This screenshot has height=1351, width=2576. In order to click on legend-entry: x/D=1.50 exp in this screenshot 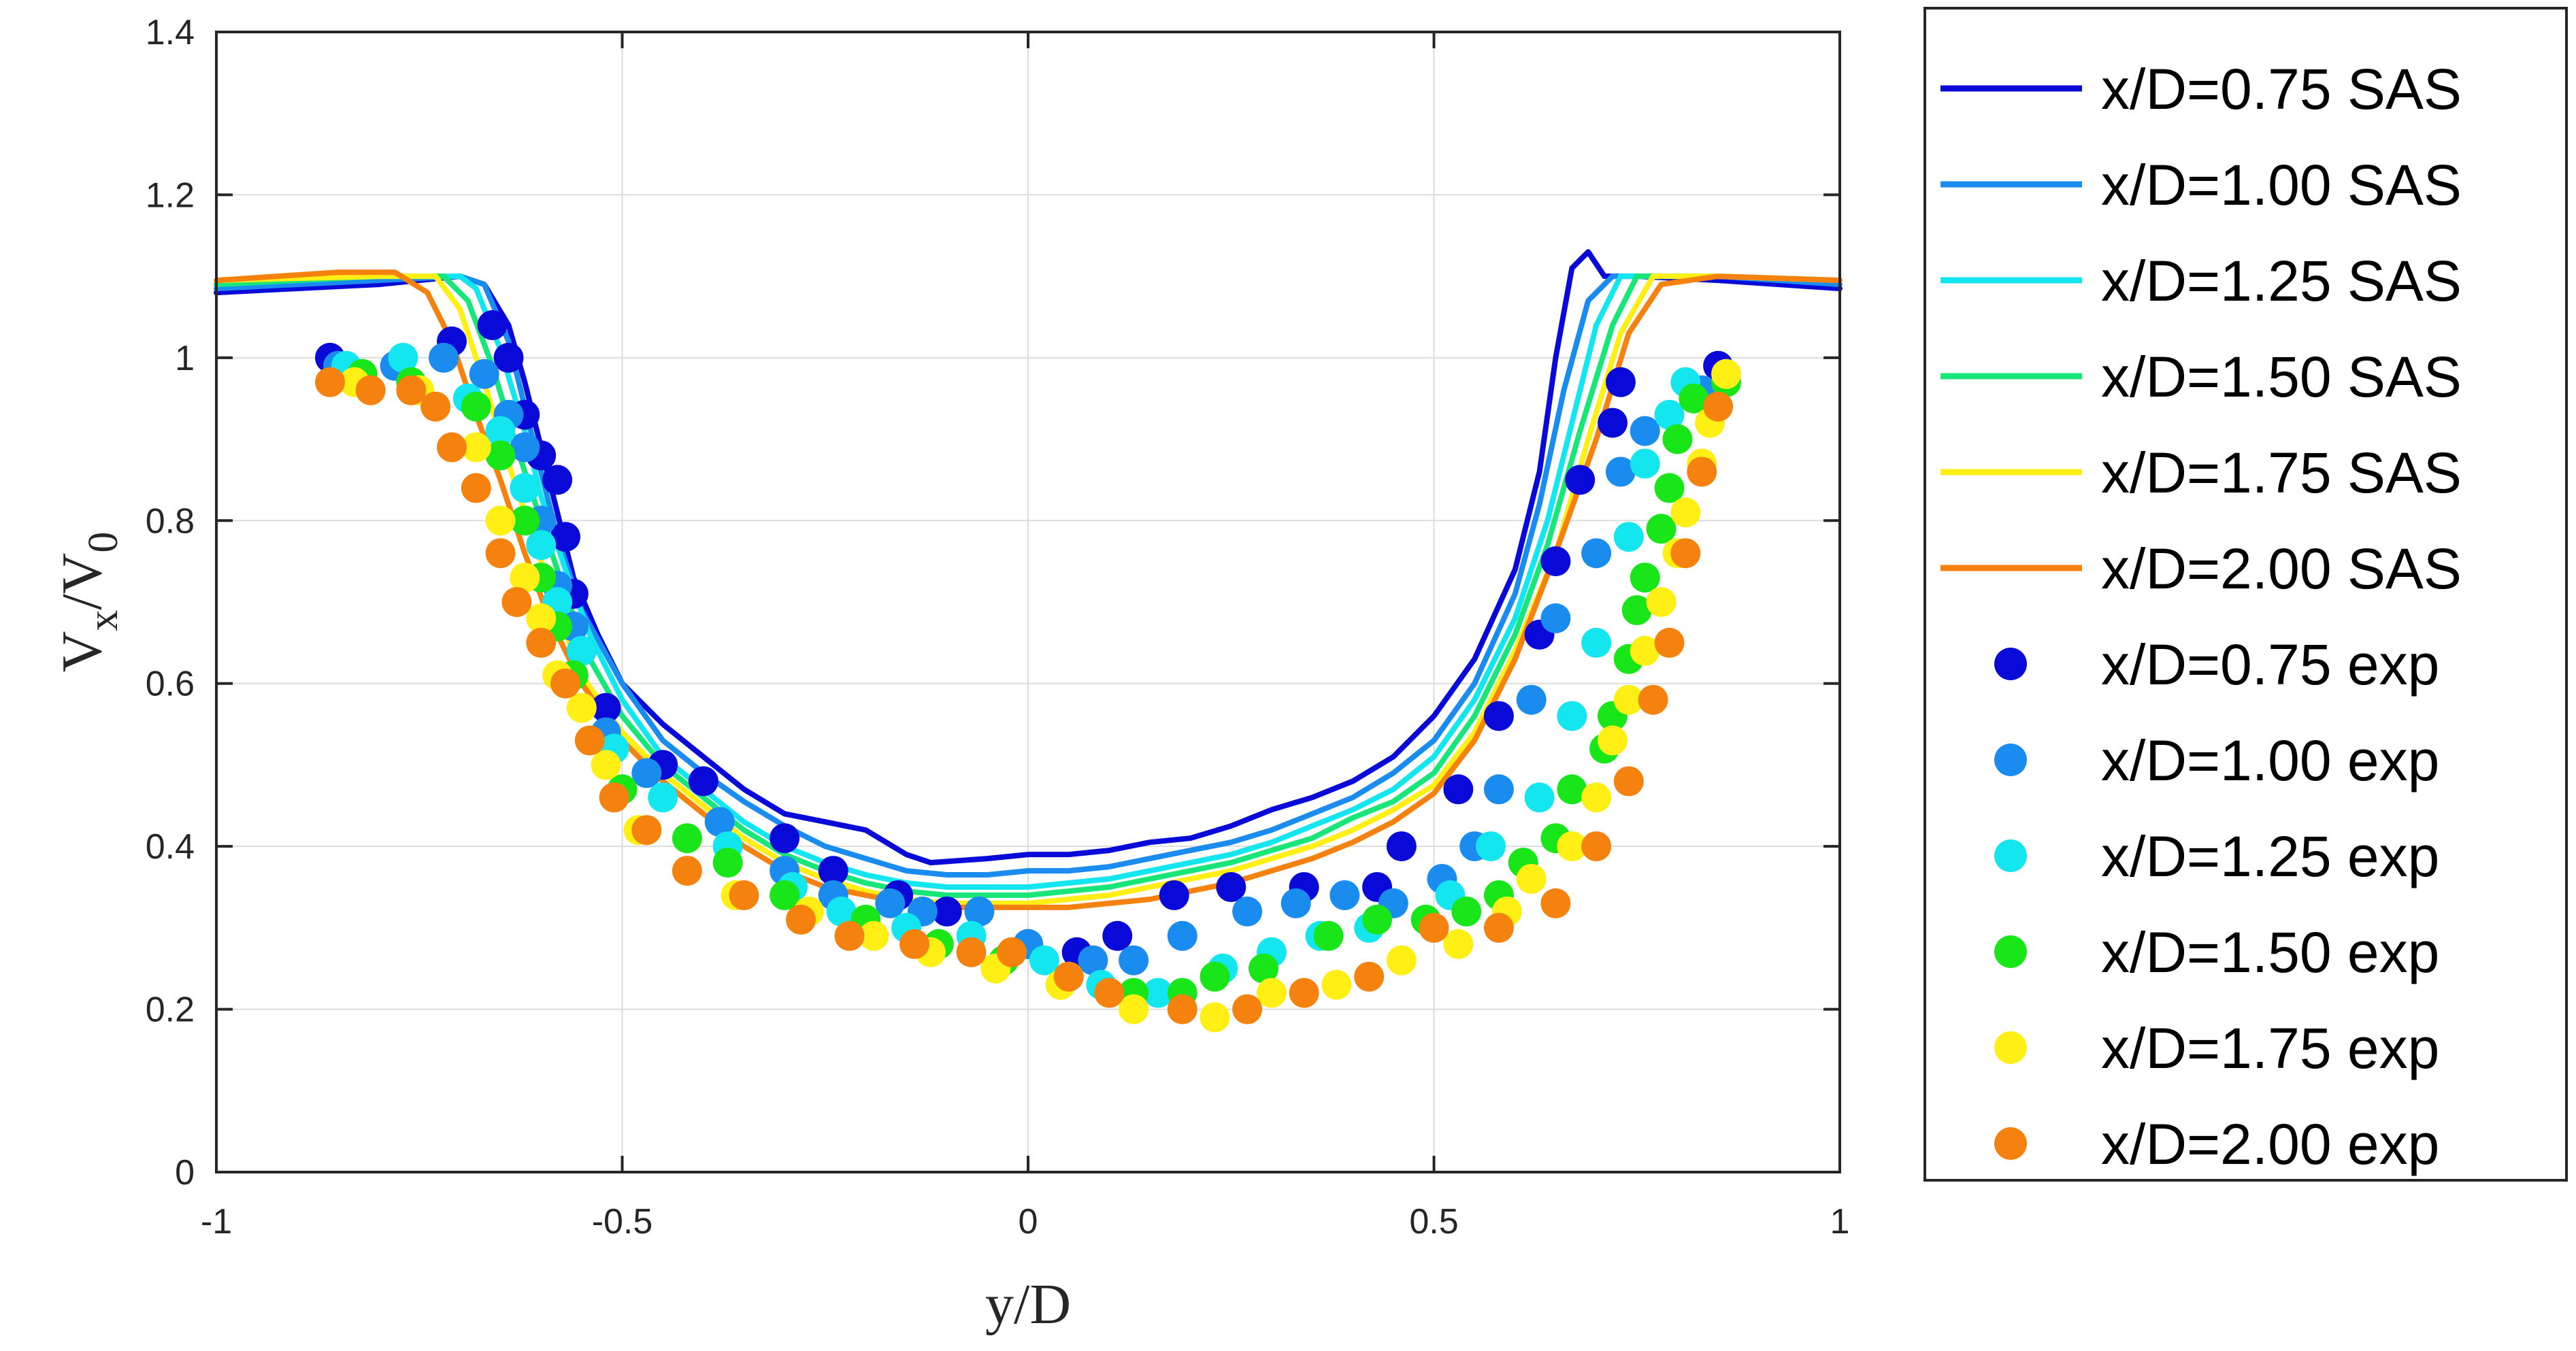, I will do `click(2217, 952)`.